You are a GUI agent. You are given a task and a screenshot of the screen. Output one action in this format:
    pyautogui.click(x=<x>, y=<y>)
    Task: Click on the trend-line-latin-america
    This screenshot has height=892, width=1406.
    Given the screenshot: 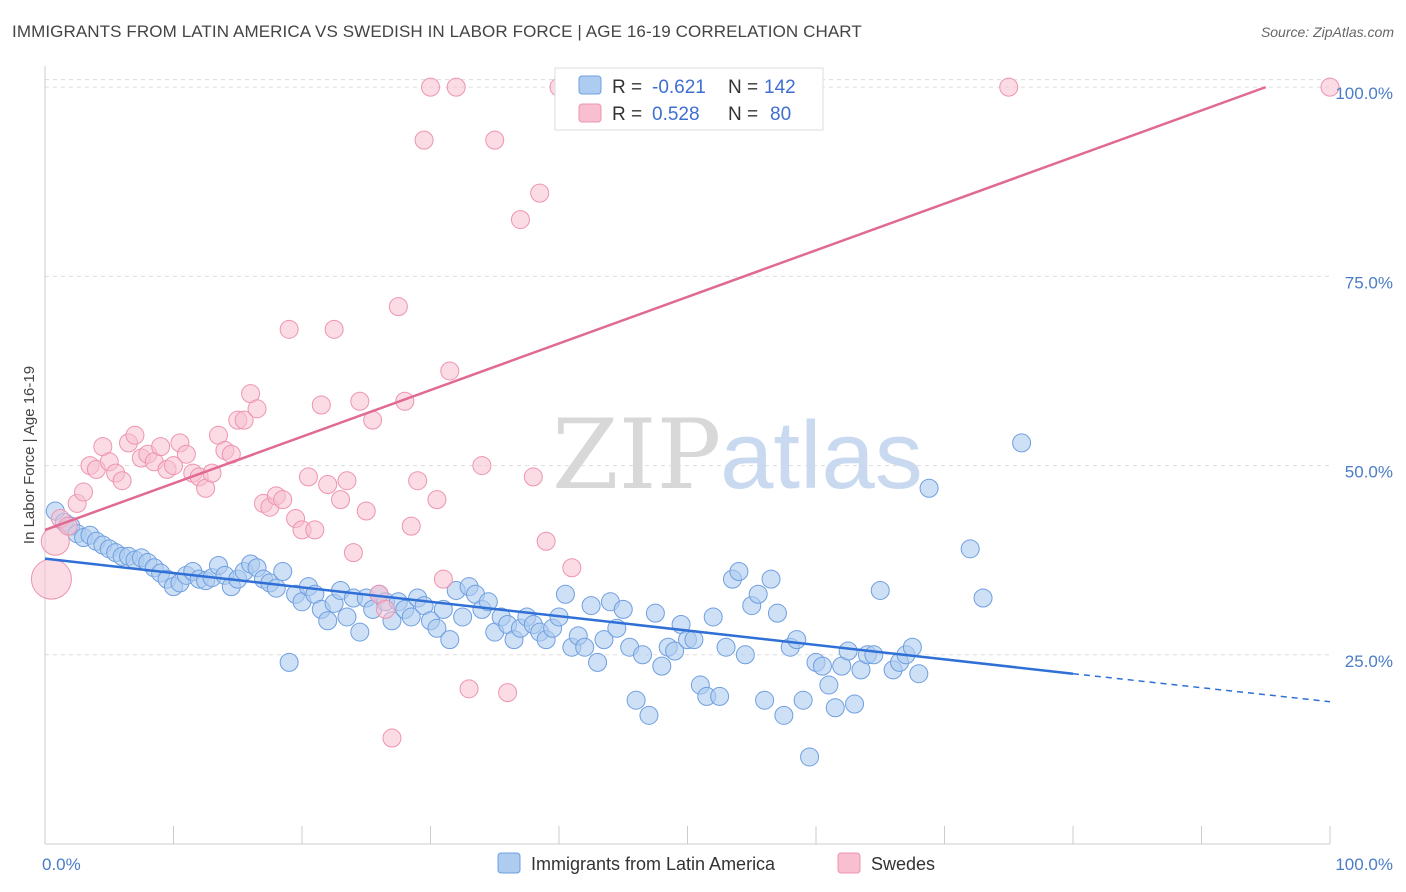 What is the action you would take?
    pyautogui.click(x=559, y=616)
    